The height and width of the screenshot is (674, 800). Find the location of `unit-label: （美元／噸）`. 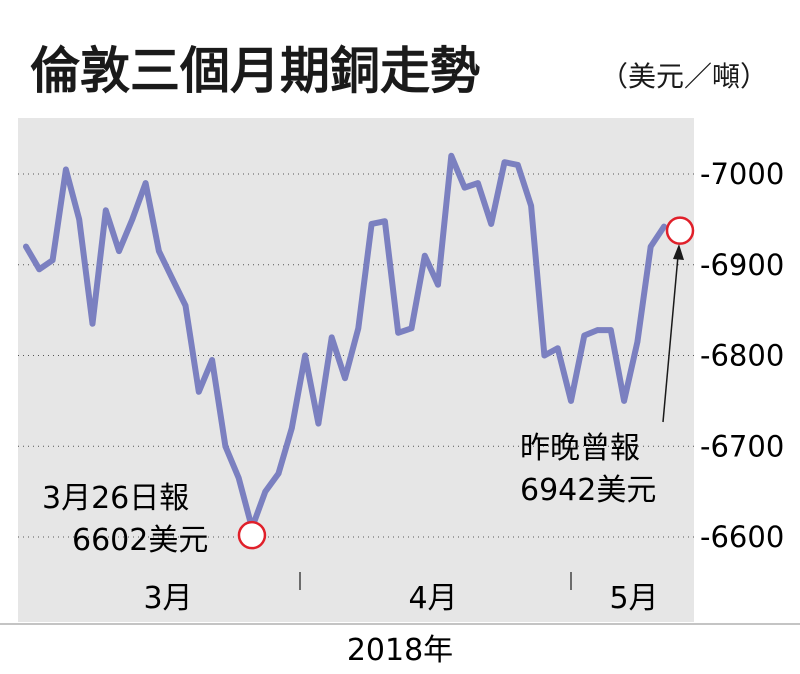

unit-label: （美元／噸） is located at coordinates (684, 76).